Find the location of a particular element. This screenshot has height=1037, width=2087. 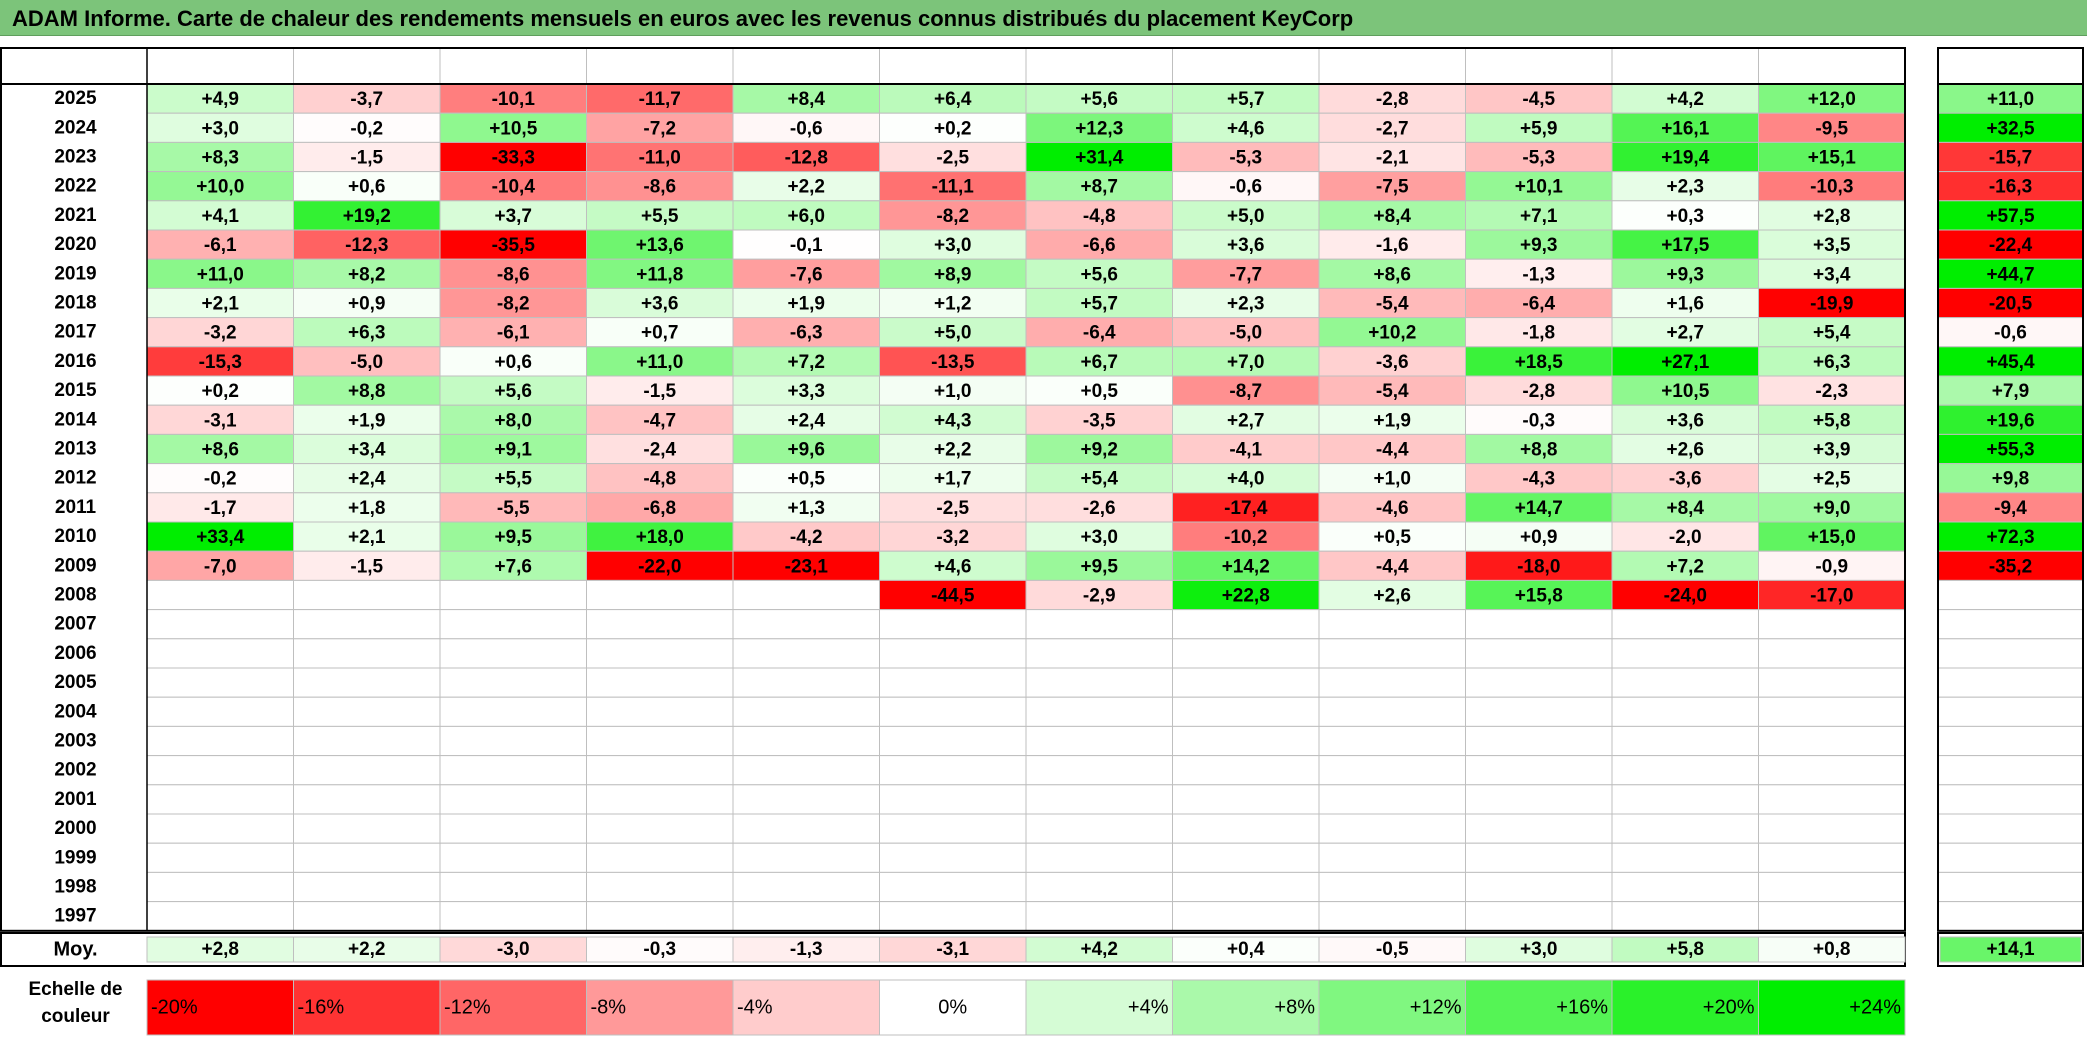

heat-cell-value: +3,3 is located at coordinates (806, 391).